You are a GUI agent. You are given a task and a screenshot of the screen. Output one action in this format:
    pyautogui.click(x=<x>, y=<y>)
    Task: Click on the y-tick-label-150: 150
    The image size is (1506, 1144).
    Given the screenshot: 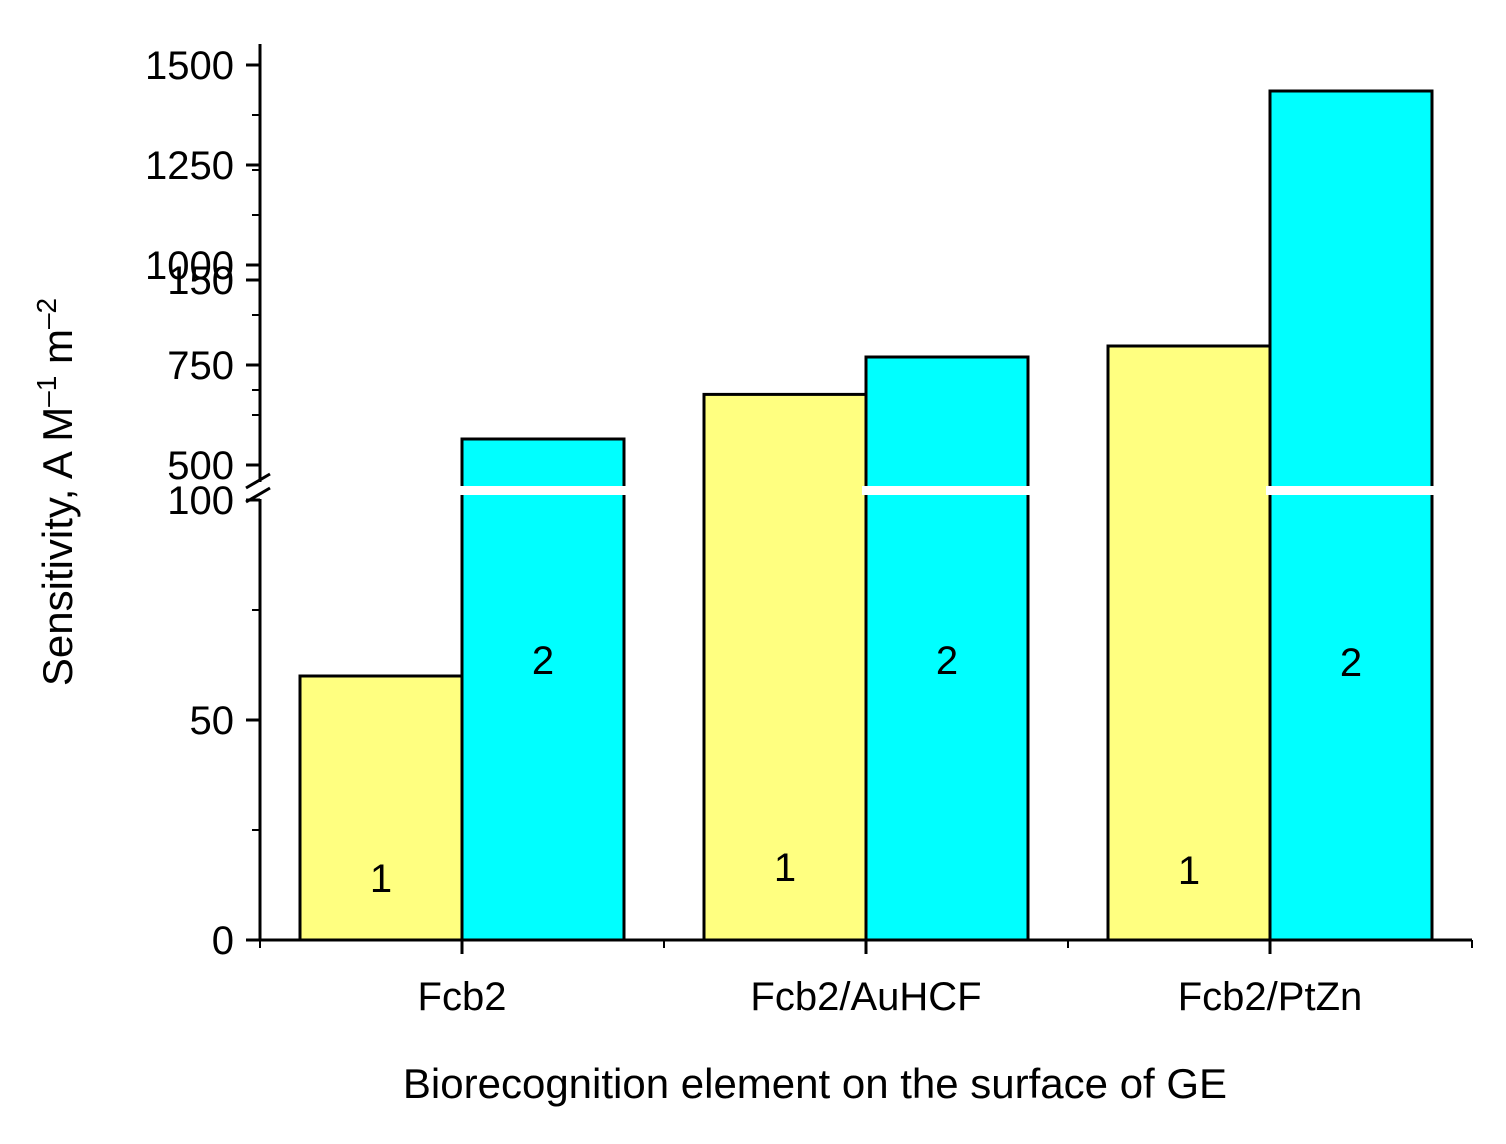 What is the action you would take?
    pyautogui.click(x=200, y=281)
    